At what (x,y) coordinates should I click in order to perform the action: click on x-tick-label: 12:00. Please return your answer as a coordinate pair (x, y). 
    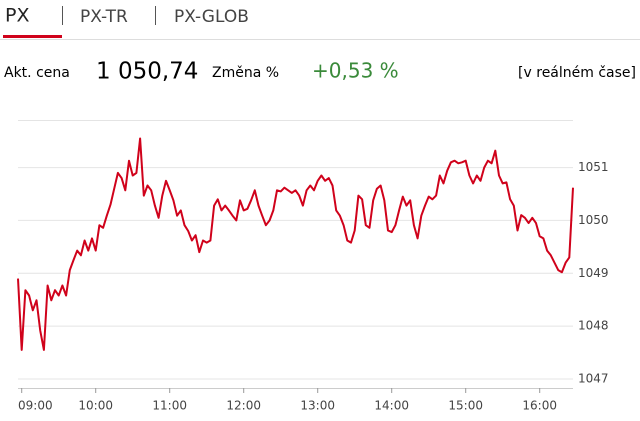
    Looking at the image, I should click on (243, 406).